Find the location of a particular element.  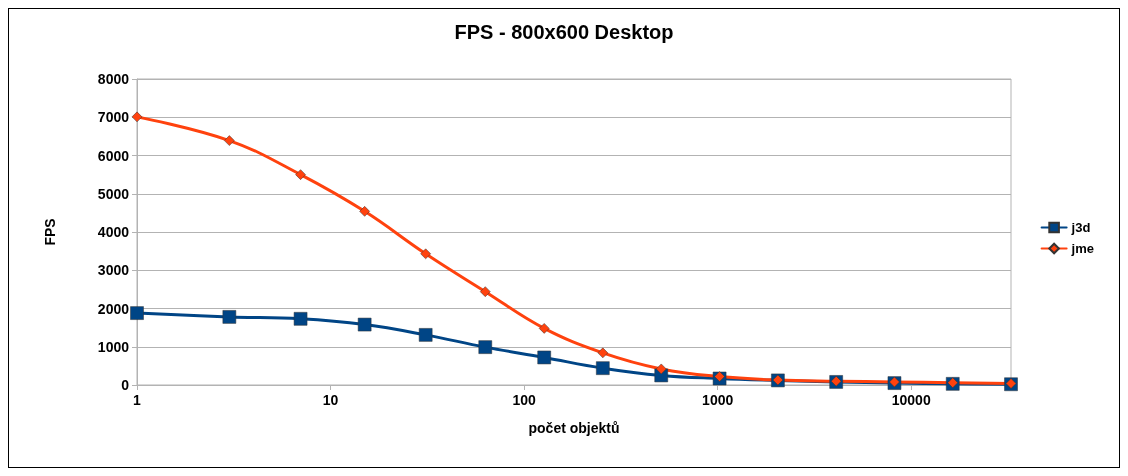

y-tick-label: 1000 is located at coordinates (113, 346).